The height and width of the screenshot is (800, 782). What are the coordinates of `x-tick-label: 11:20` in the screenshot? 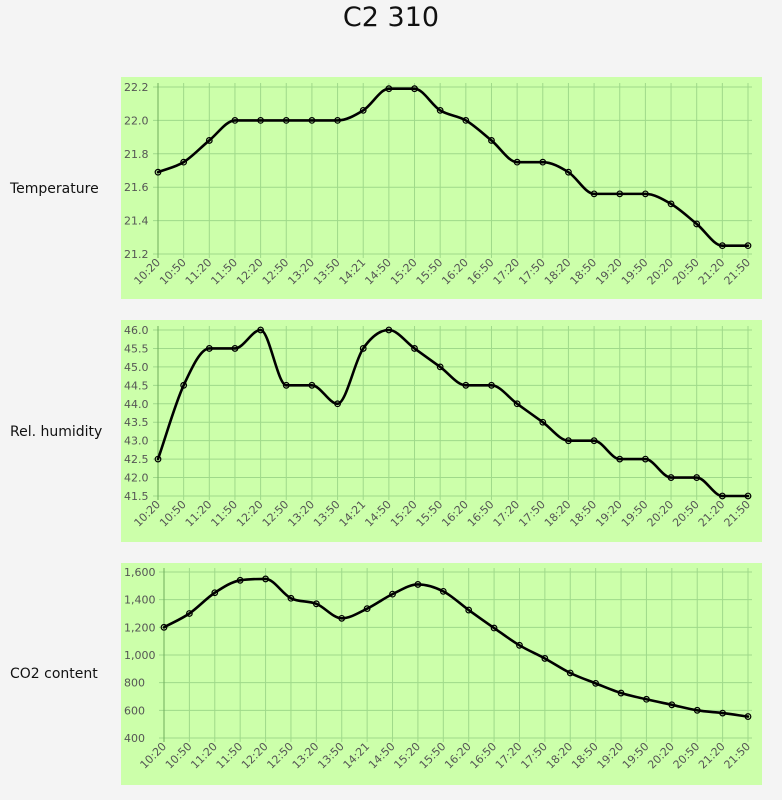 It's located at (199, 514).